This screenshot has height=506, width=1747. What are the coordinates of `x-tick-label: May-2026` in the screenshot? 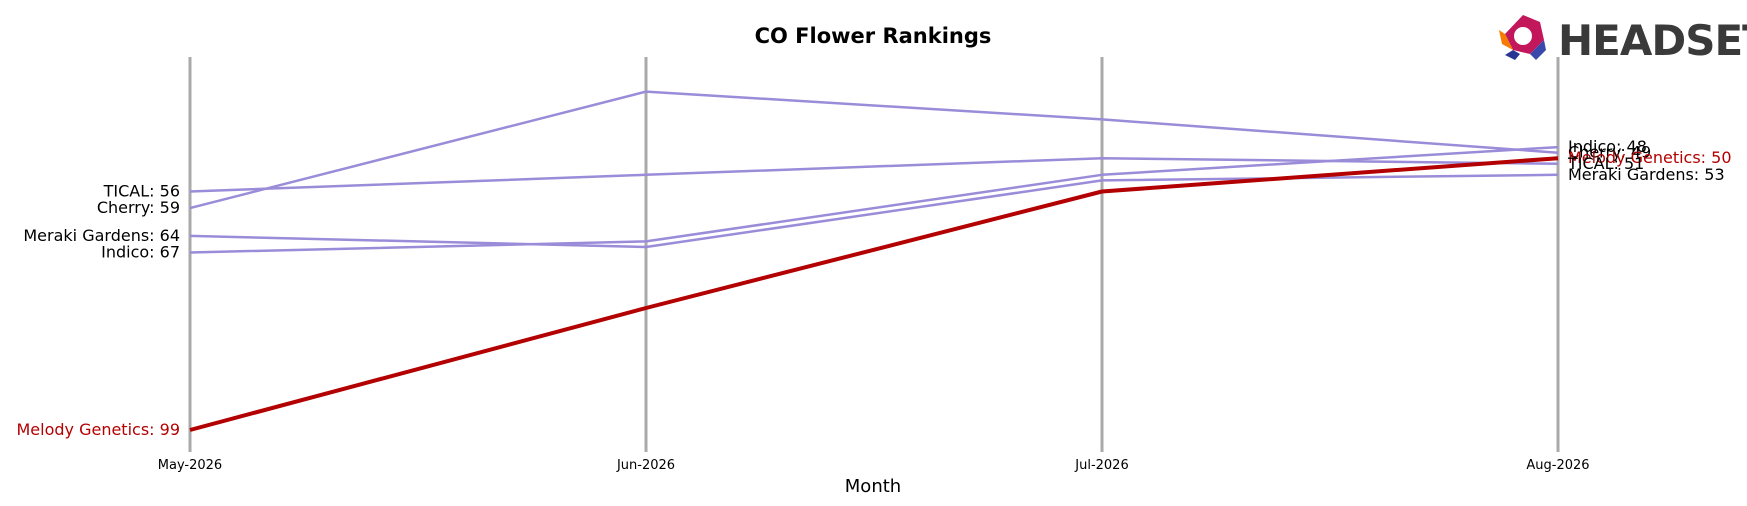 It's located at (190, 465).